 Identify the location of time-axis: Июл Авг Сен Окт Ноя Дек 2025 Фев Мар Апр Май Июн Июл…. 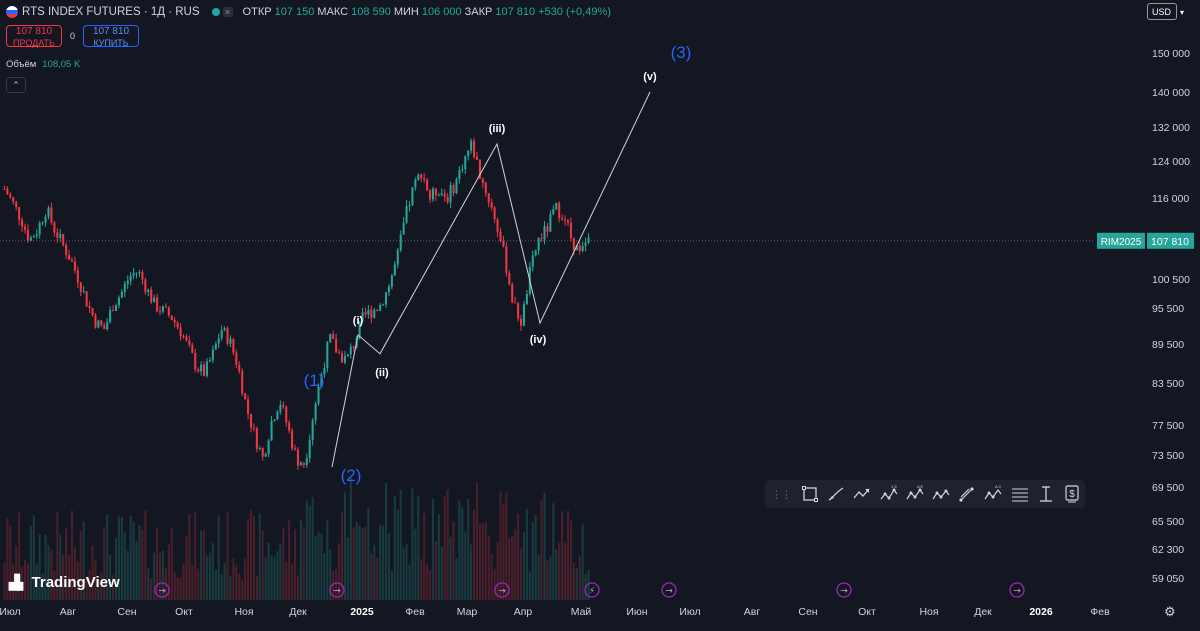
(555, 612).